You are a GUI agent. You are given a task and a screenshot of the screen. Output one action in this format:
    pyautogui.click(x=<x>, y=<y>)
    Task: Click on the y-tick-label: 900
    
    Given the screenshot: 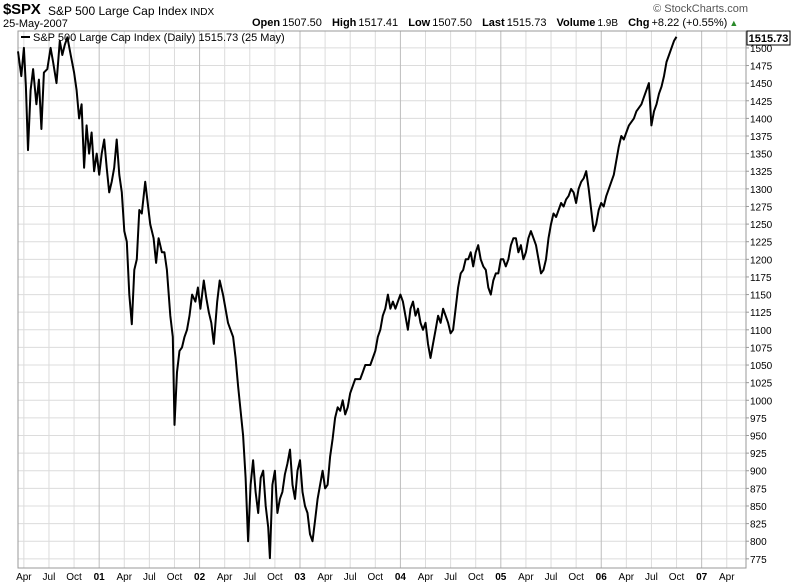 What is the action you would take?
    pyautogui.click(x=758, y=472)
    